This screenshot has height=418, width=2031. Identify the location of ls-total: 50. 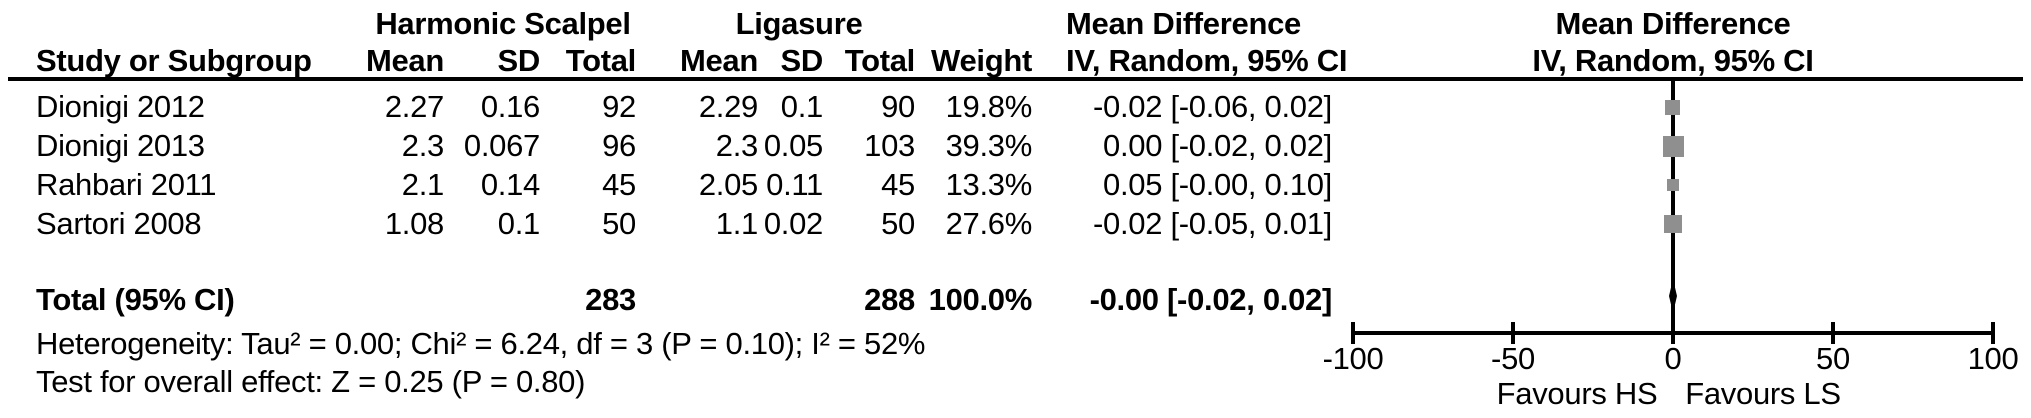
(898, 223).